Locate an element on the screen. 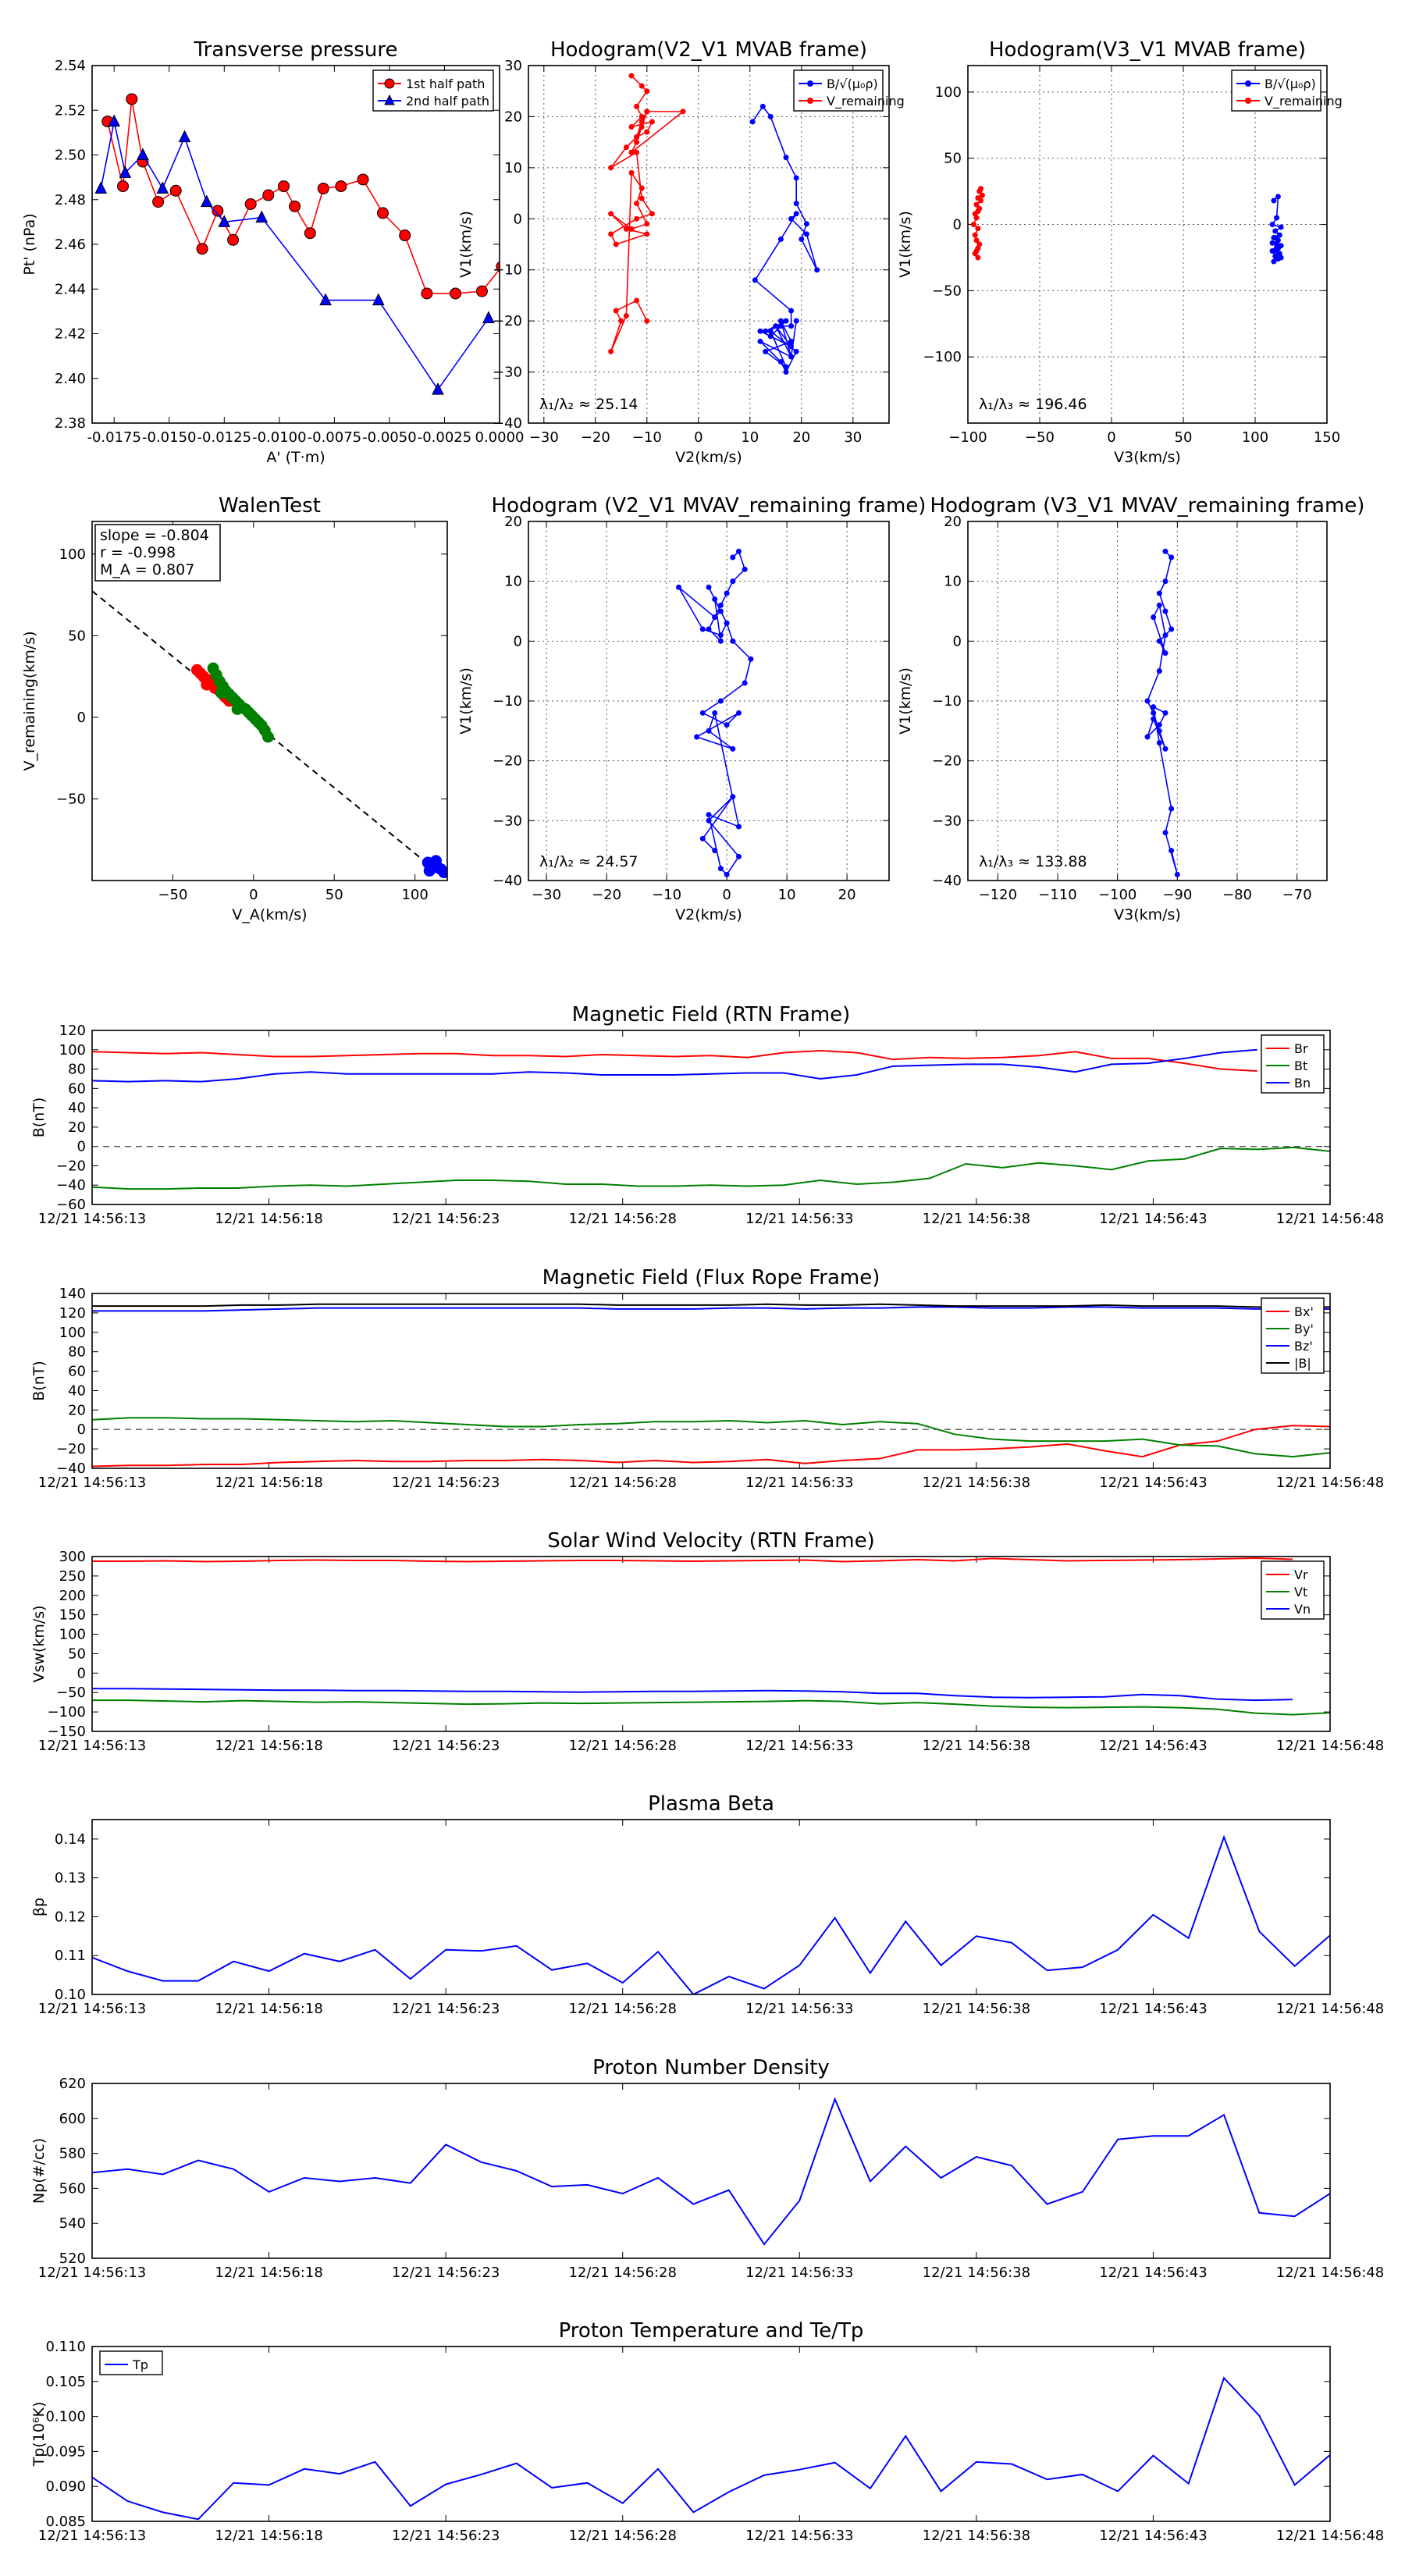 The height and width of the screenshot is (2576, 1405). x-tick-label: -0.0100 is located at coordinates (279, 437).